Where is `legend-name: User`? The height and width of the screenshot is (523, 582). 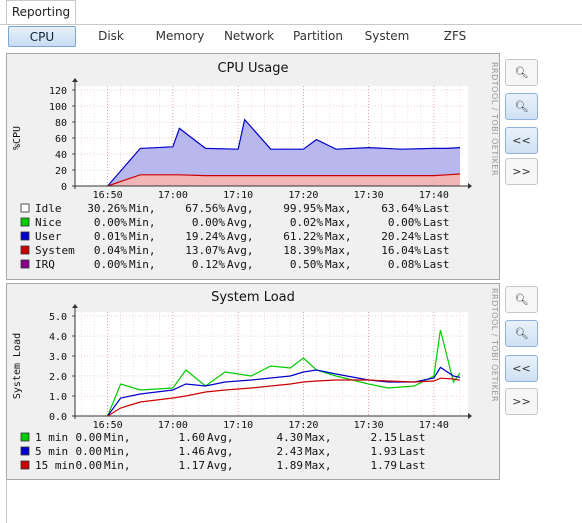 legend-name: User is located at coordinates (48, 236).